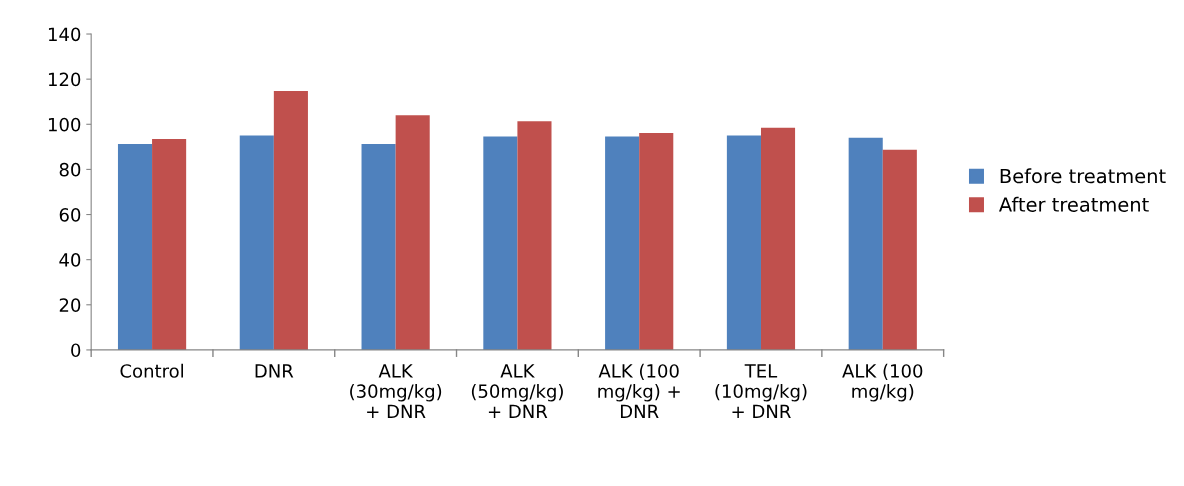 This screenshot has height=486, width=1184. What do you see at coordinates (64, 124) in the screenshot?
I see `y-tick-label: 100` at bounding box center [64, 124].